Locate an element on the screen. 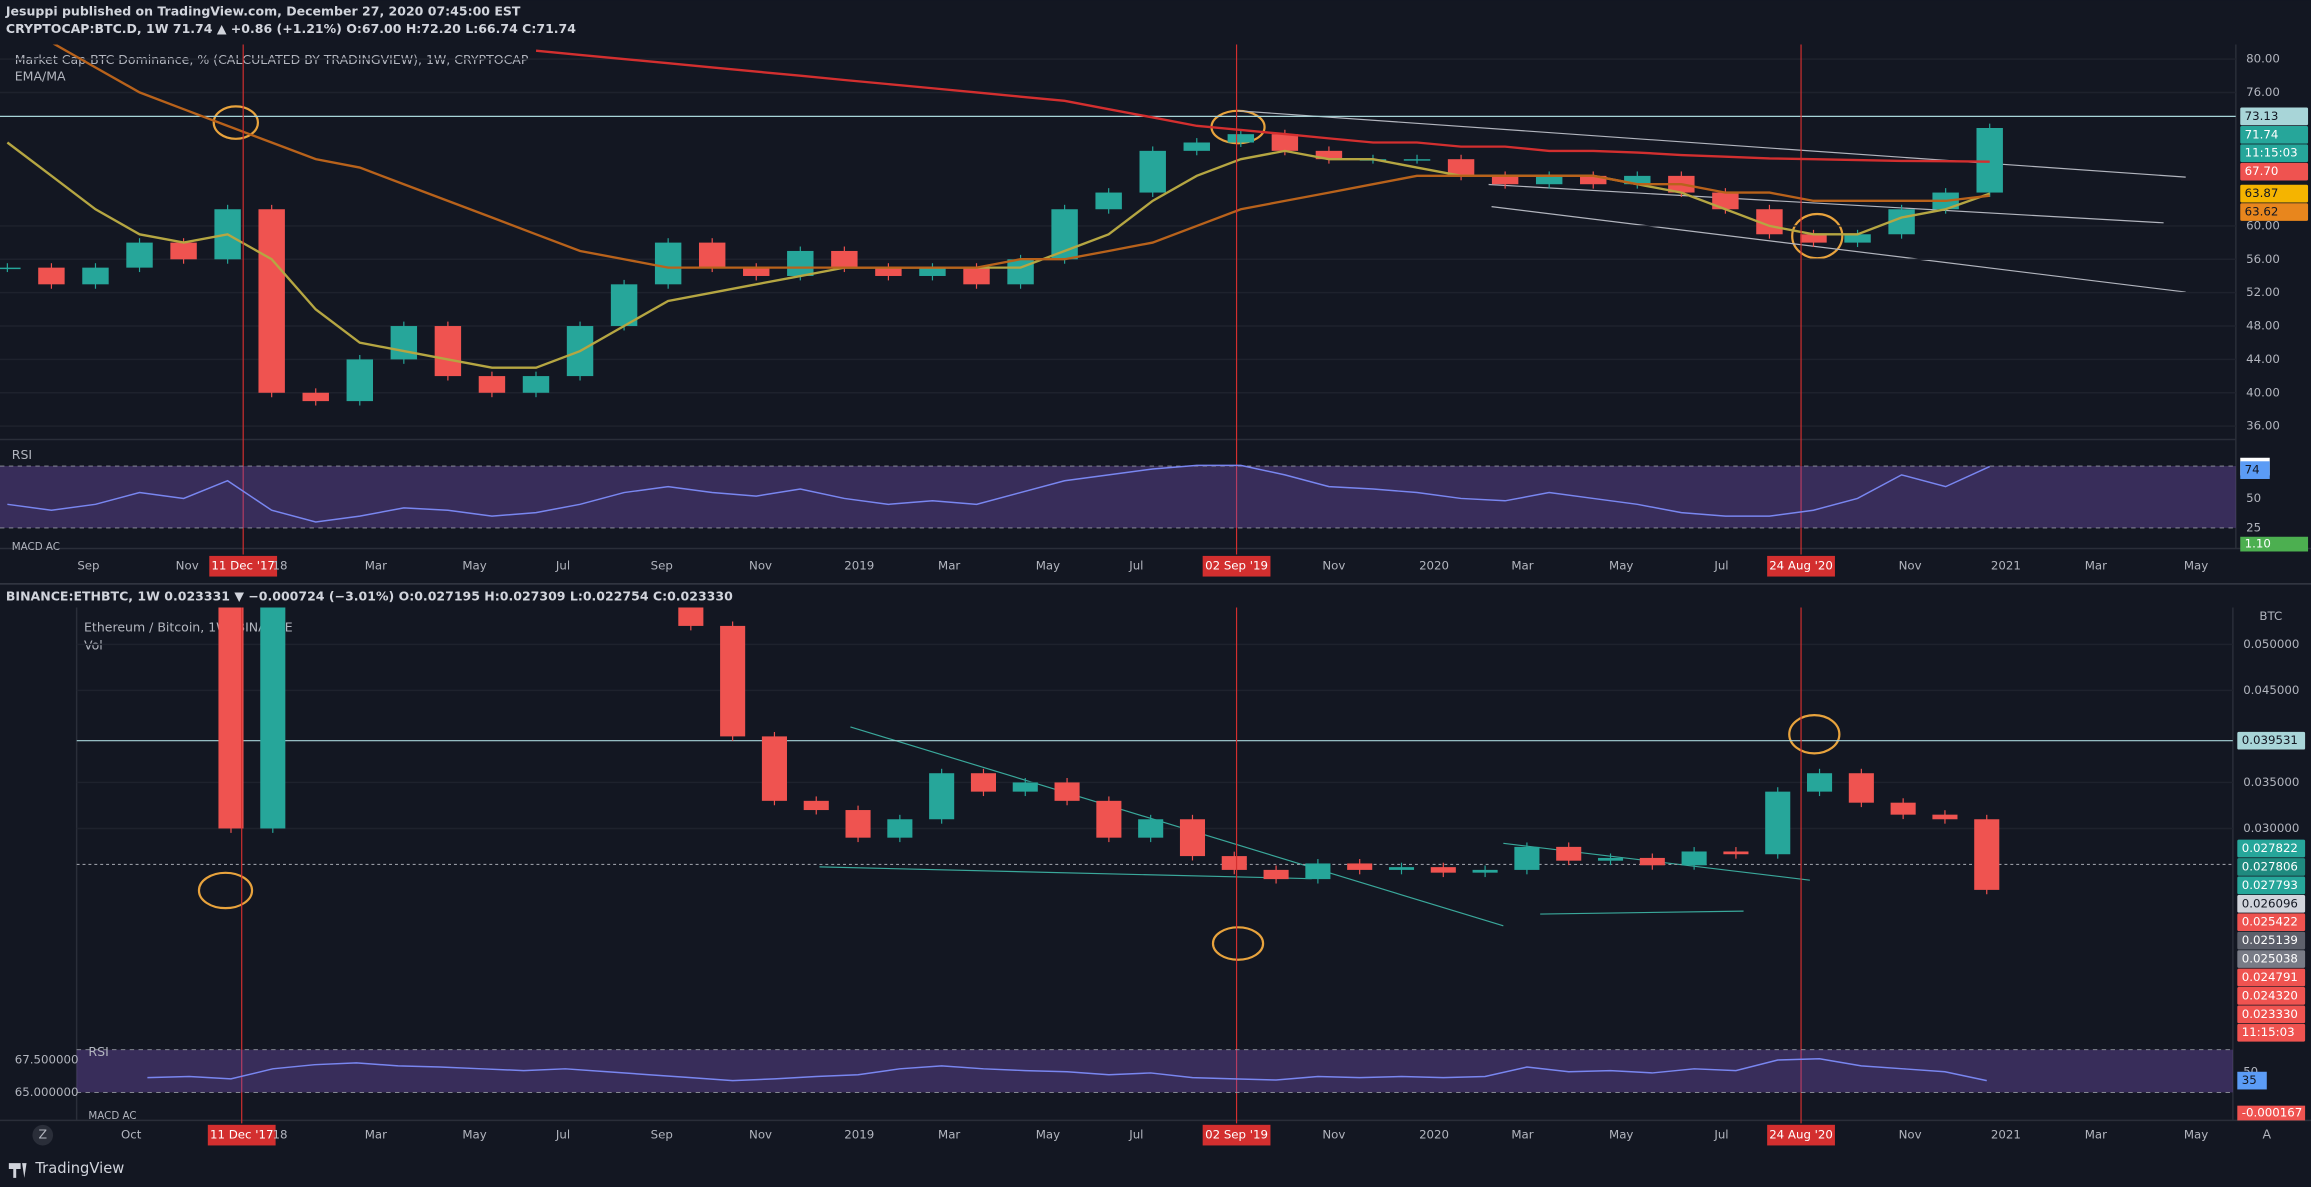 This screenshot has height=1187, width=2311. price-tag-label: 67.70 is located at coordinates (2262, 171).